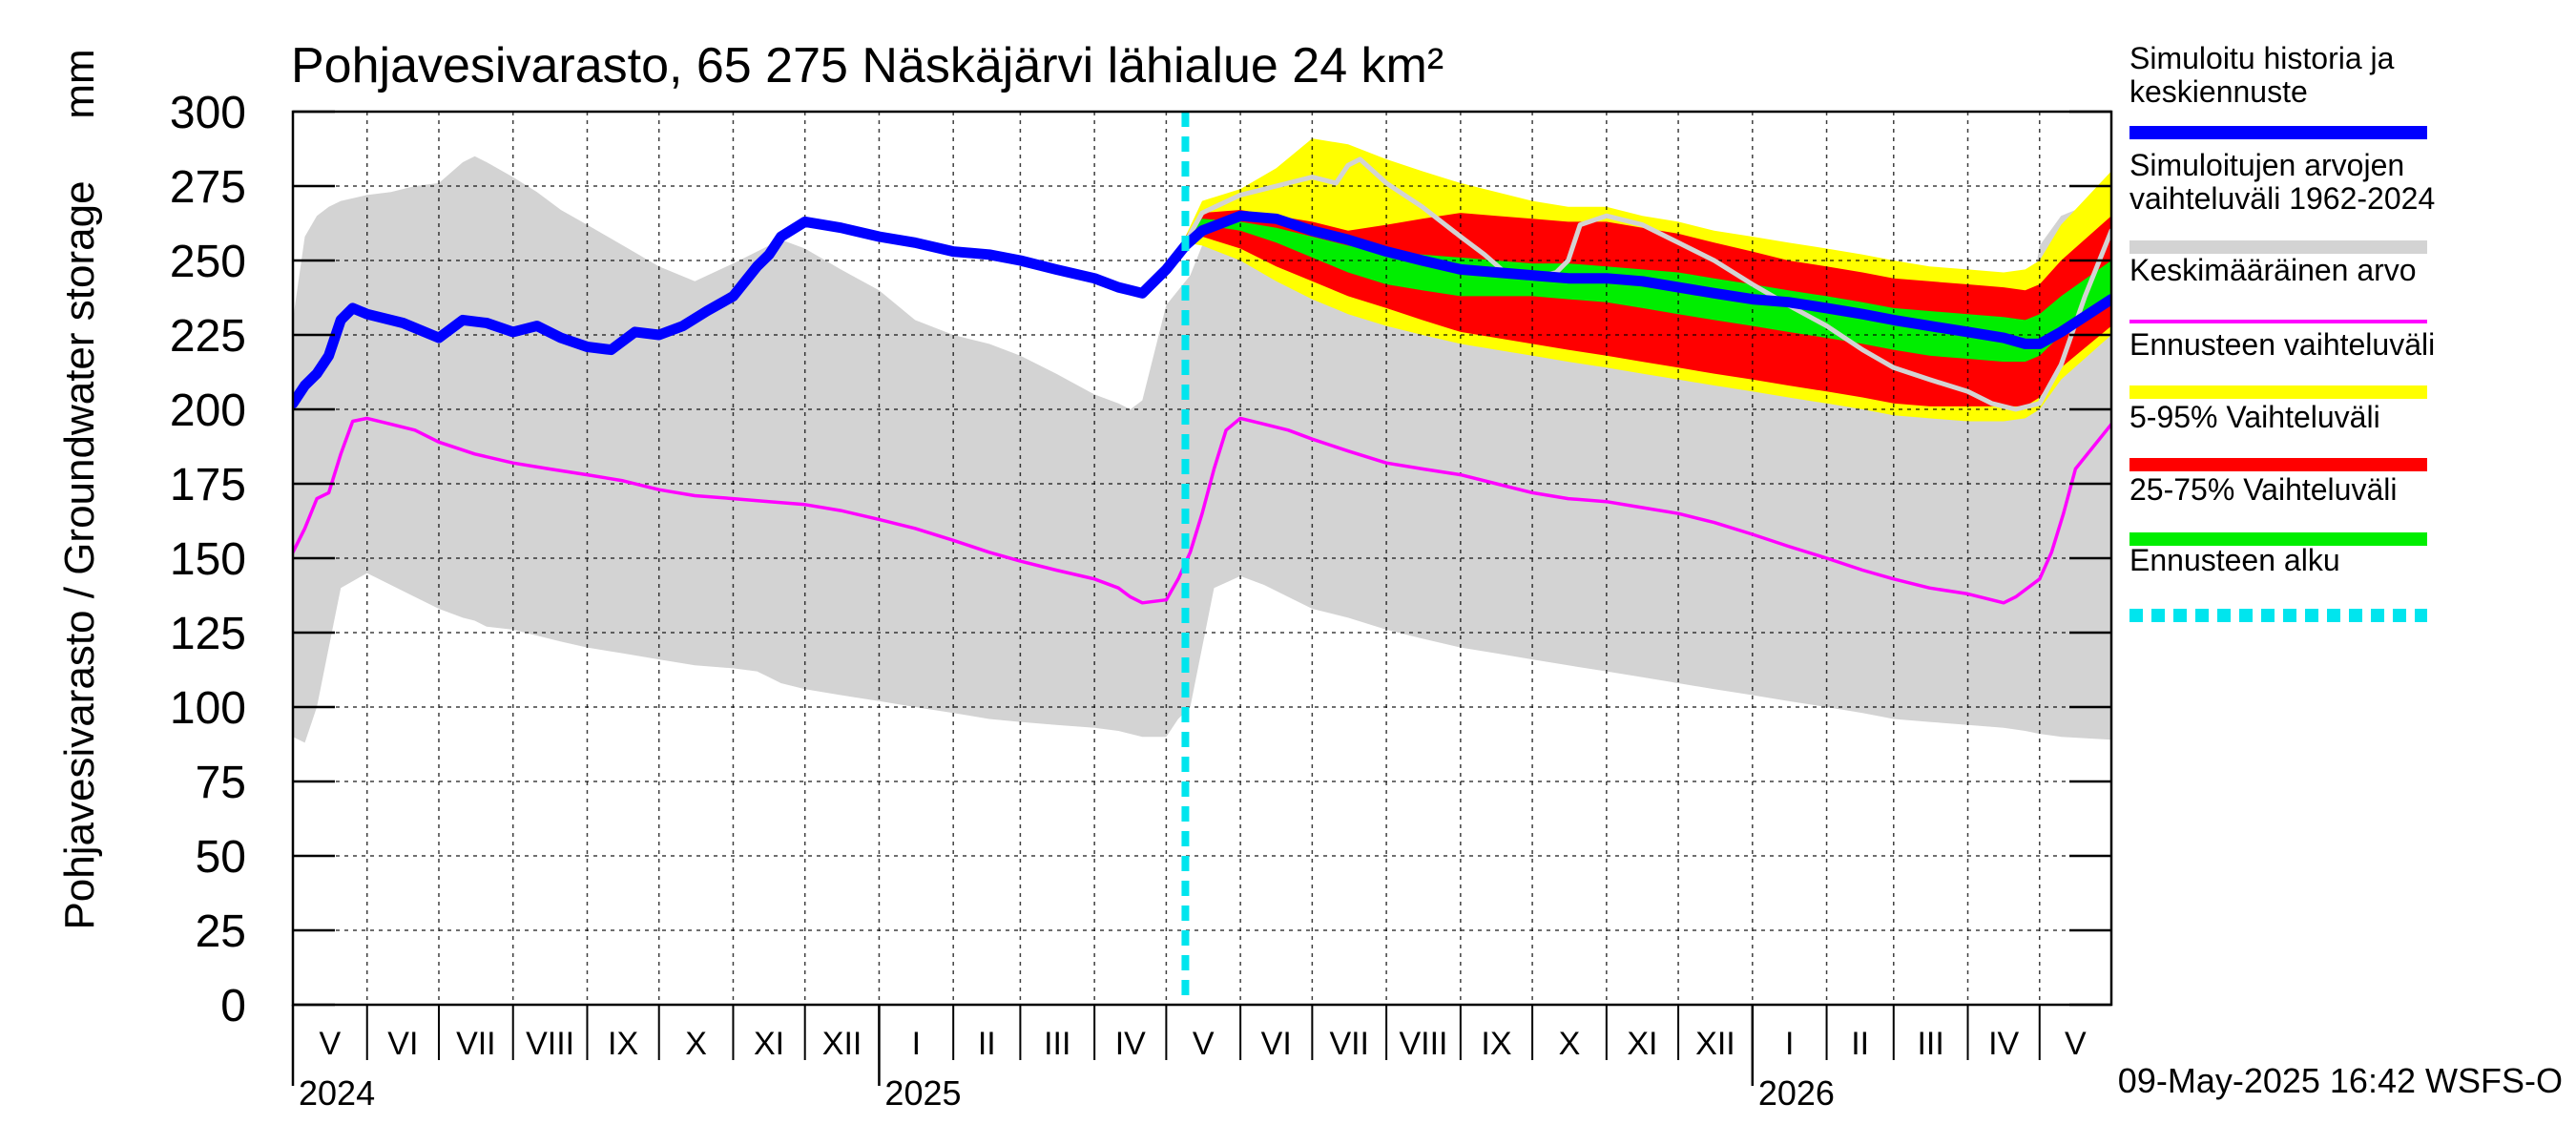  I want to click on line-simuloitu-historia-ja-keskiennuste, so click(1202, 310).